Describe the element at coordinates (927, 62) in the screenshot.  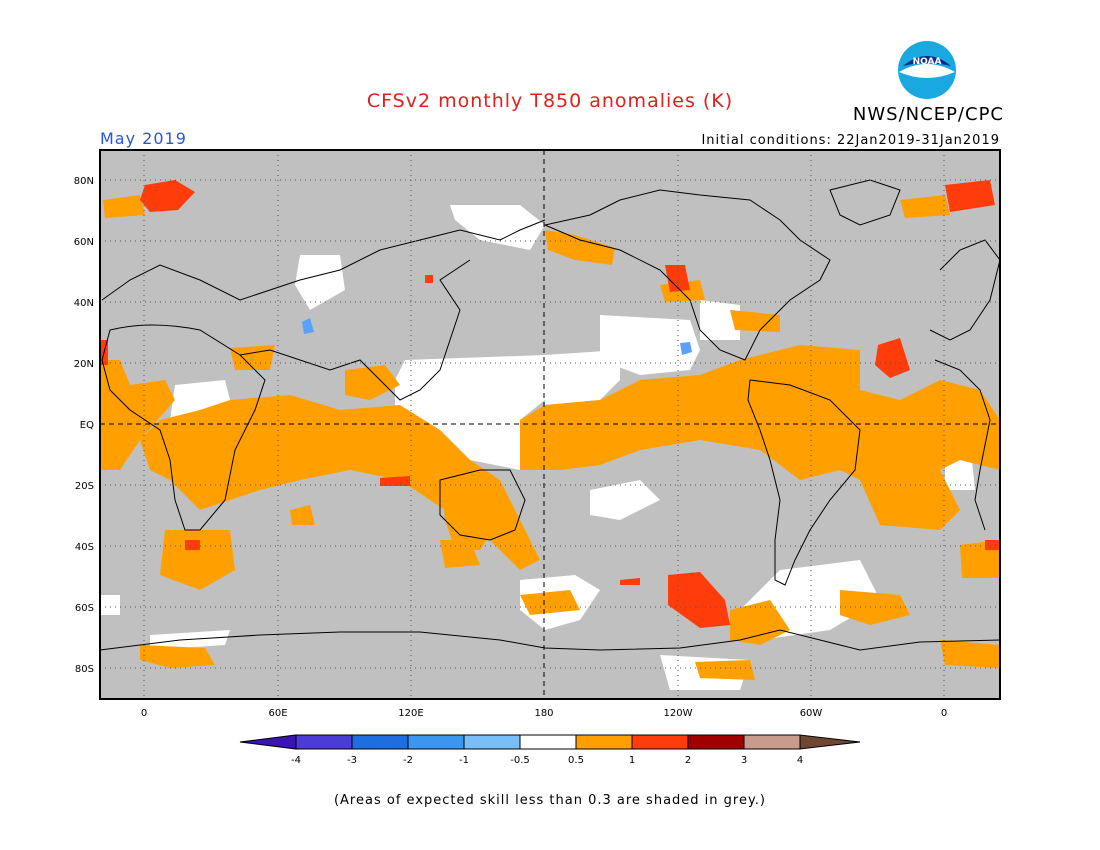
I see `logo-text: NOAA` at that location.